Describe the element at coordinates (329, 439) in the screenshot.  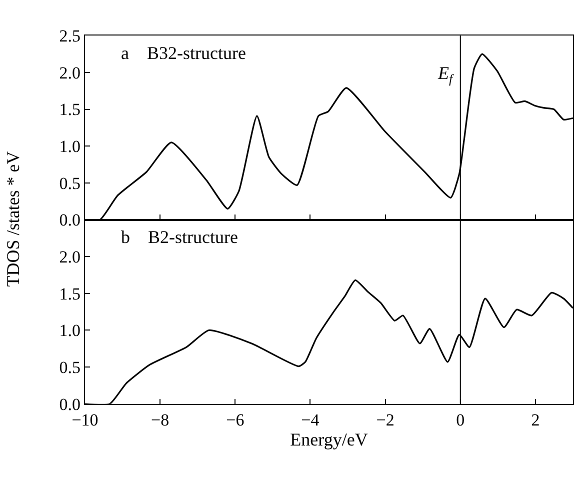
I see `x-axis-title: Energy/eV` at that location.